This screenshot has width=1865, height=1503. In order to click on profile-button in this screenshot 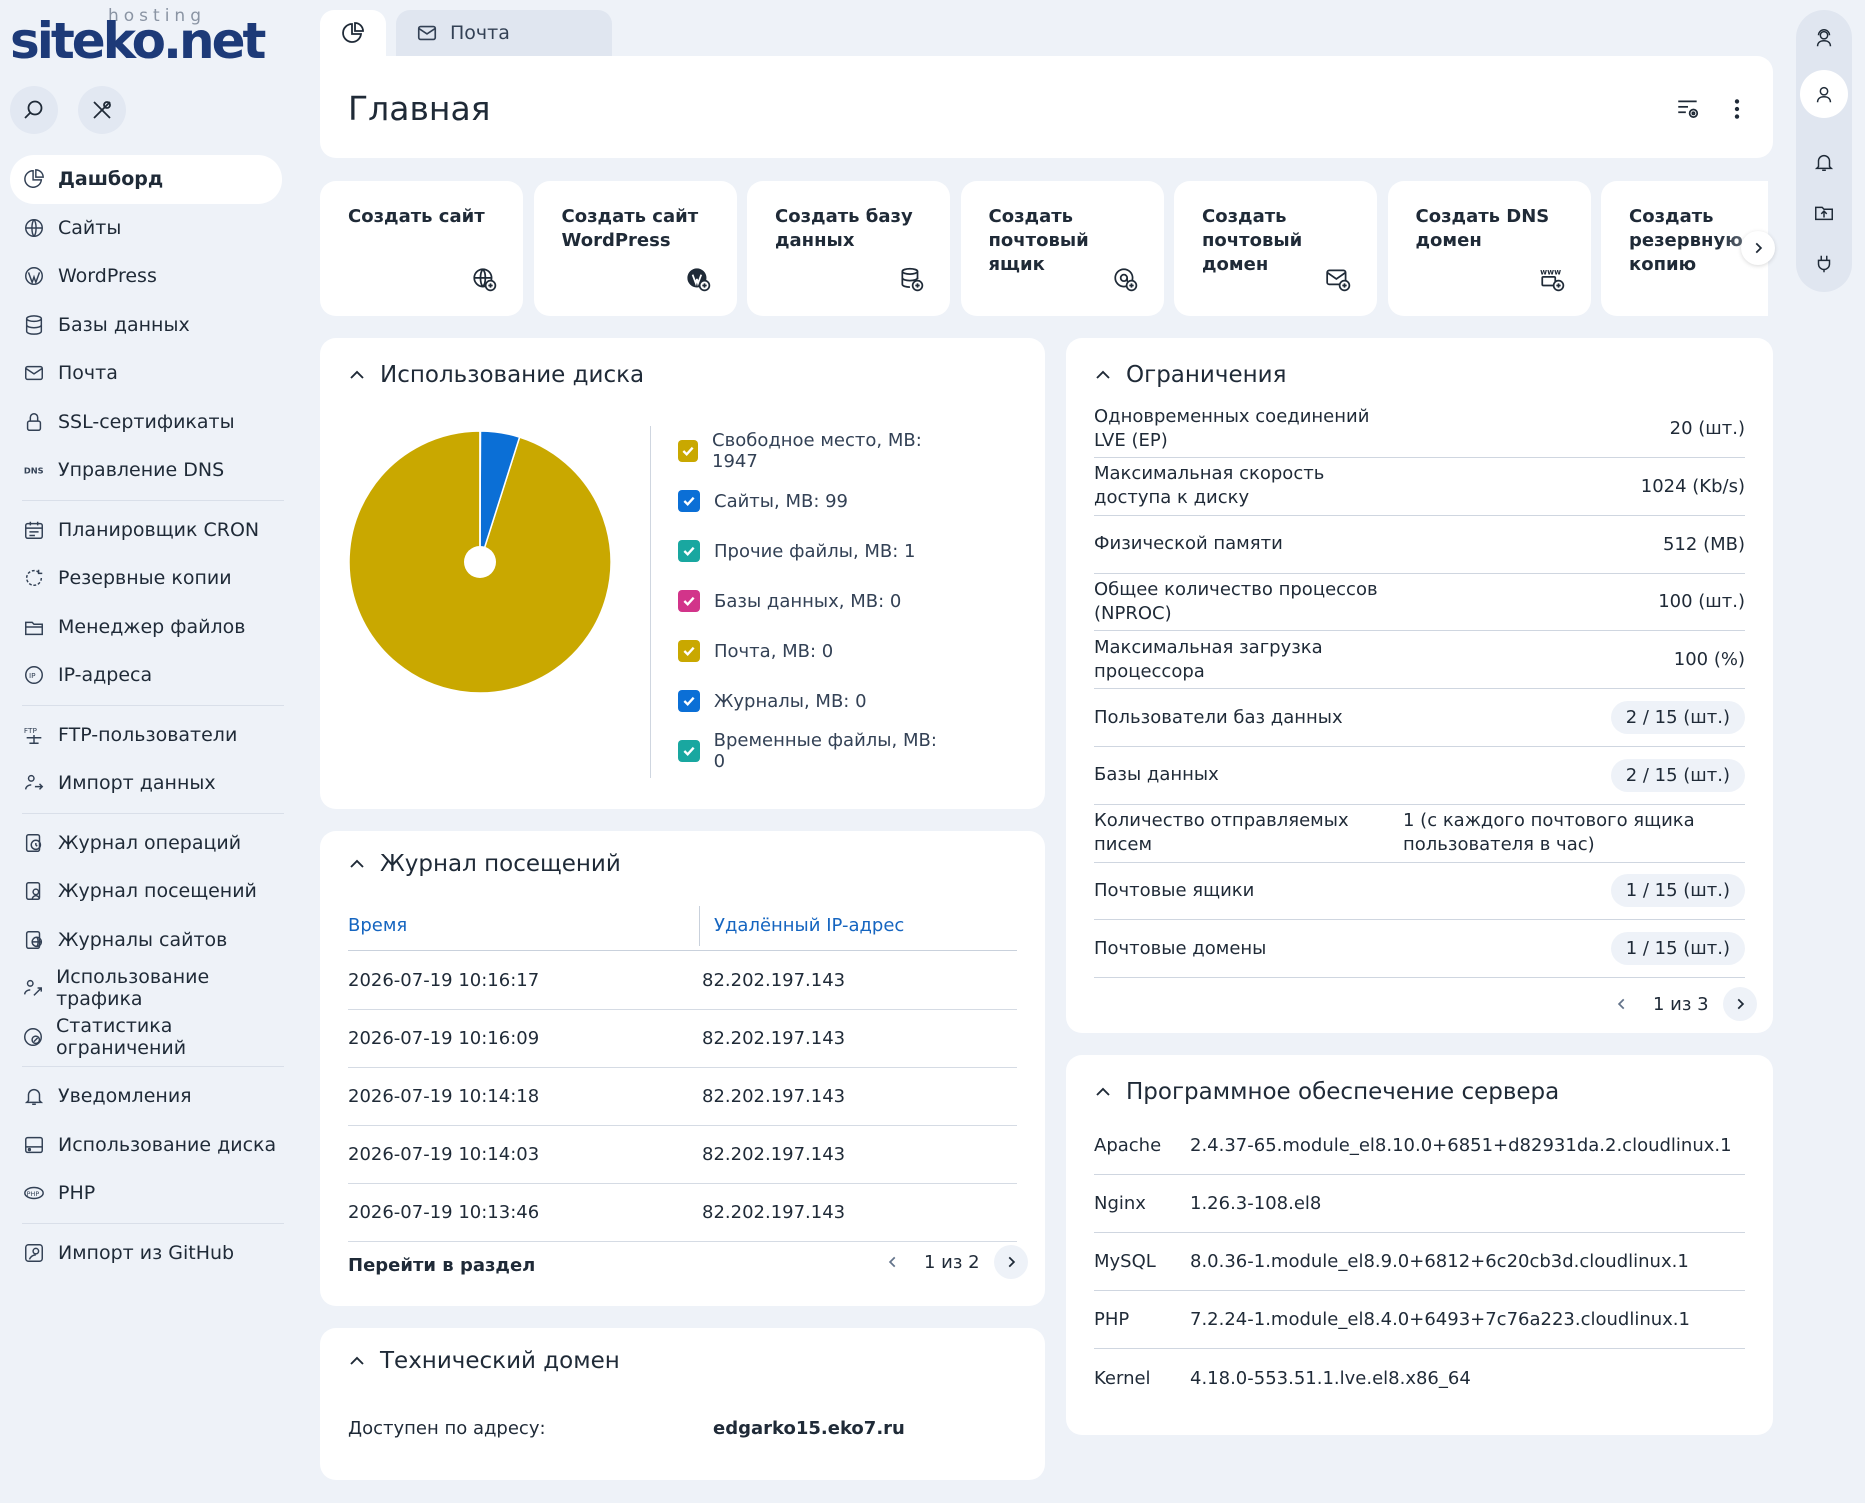, I will do `click(1824, 94)`.